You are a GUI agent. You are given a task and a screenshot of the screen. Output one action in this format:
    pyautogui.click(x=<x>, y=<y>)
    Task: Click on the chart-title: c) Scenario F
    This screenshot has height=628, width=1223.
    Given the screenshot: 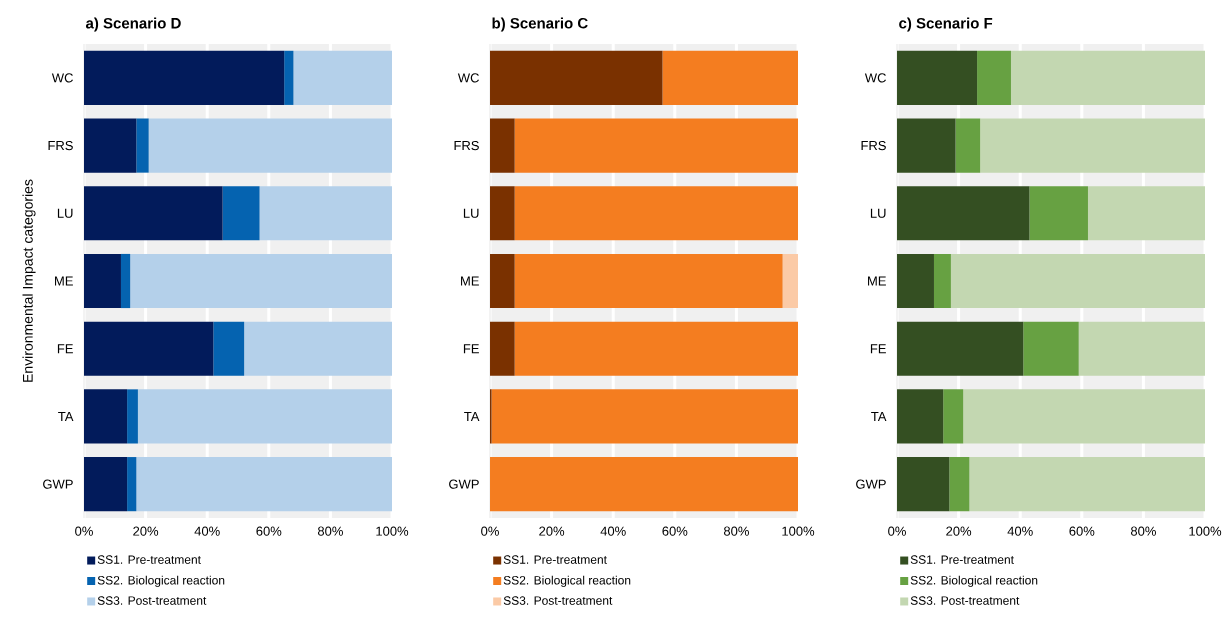 What is the action you would take?
    pyautogui.click(x=946, y=24)
    